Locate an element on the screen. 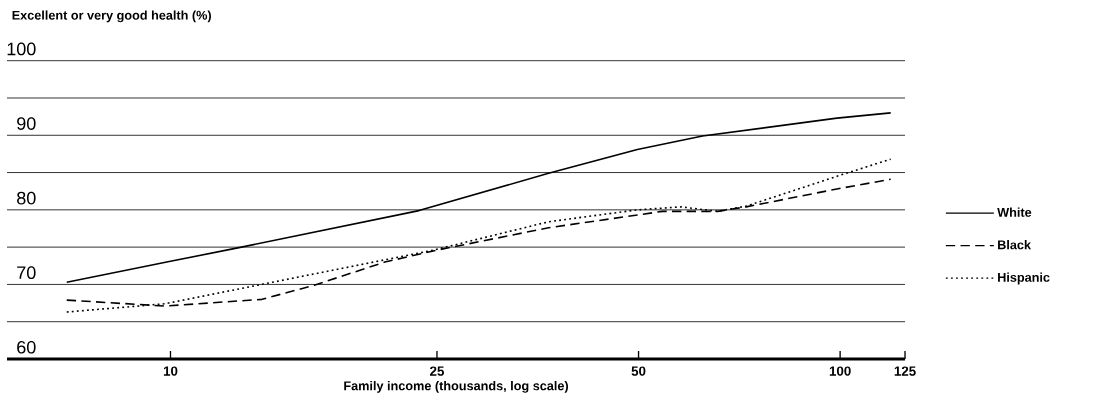 Image resolution: width=1100 pixels, height=411 pixels. legend-label: White is located at coordinates (1014, 212).